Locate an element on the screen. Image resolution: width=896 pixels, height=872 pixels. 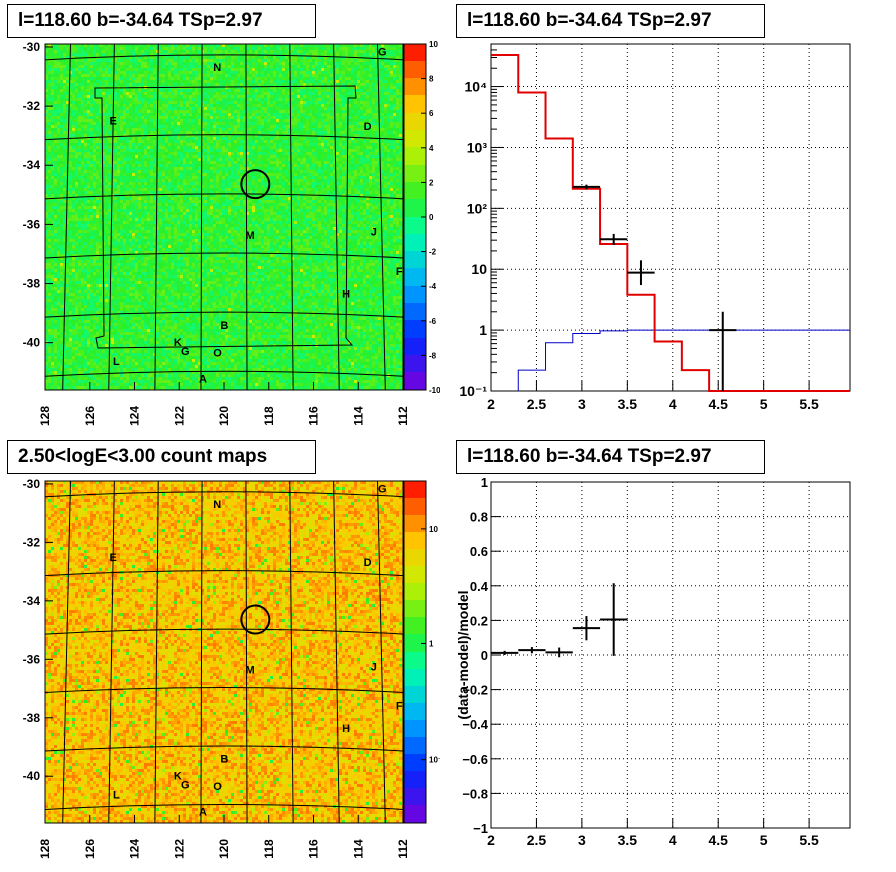
colorbar-tick-label: 6 is located at coordinates (431, 113).